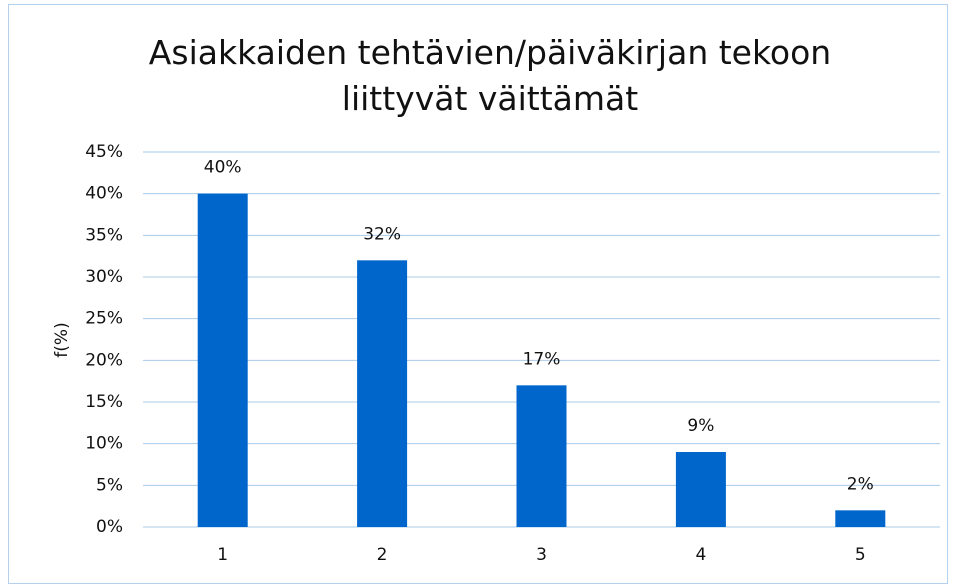 This screenshot has width=956, height=584. What do you see at coordinates (700, 555) in the screenshot?
I see `x-tick-label: 4` at bounding box center [700, 555].